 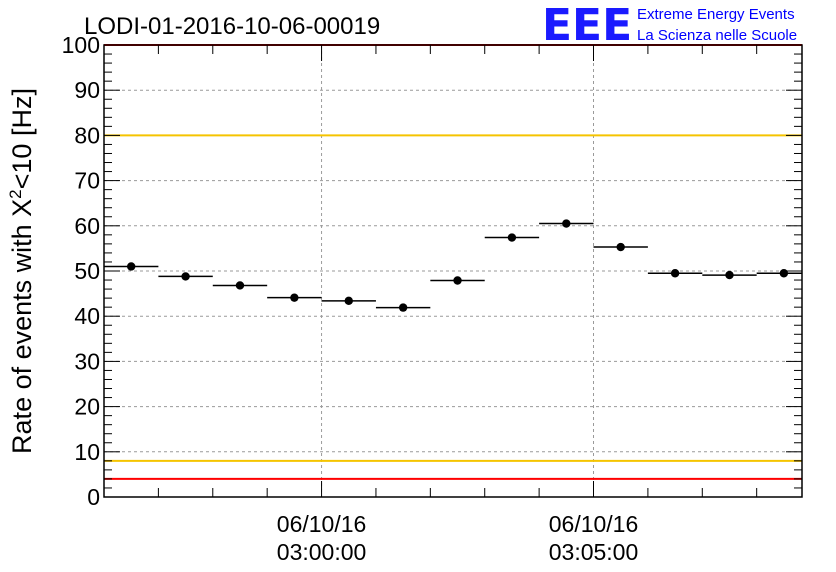 I want to click on chart-title: LODI-01-2016-10-06-00019, so click(x=232, y=26).